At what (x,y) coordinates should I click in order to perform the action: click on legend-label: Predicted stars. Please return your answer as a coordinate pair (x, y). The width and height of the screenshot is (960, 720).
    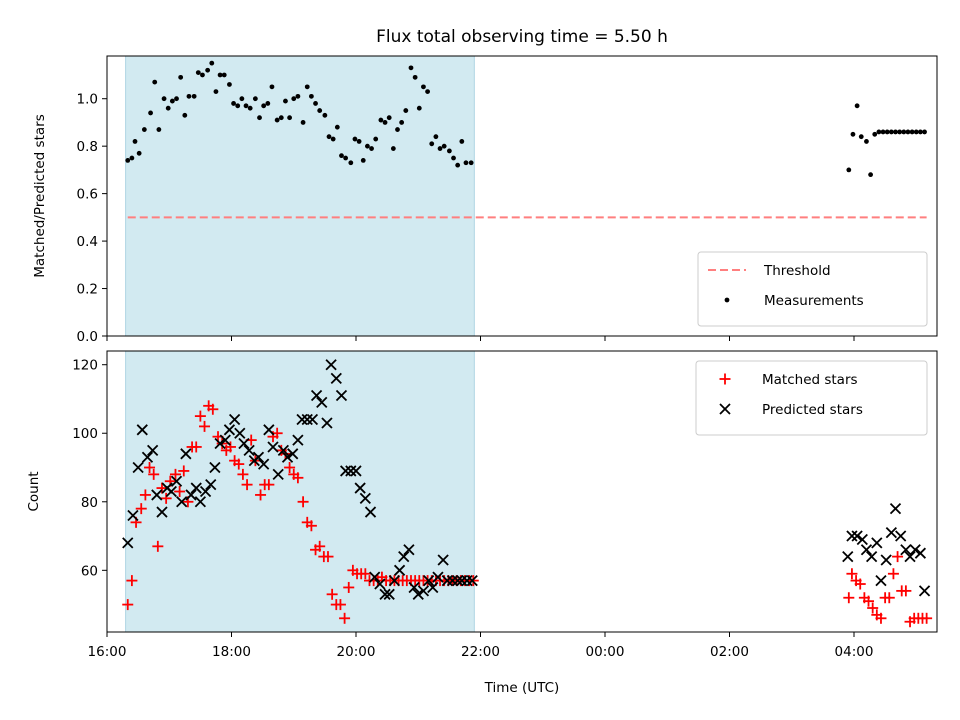
    Looking at the image, I should click on (812, 410).